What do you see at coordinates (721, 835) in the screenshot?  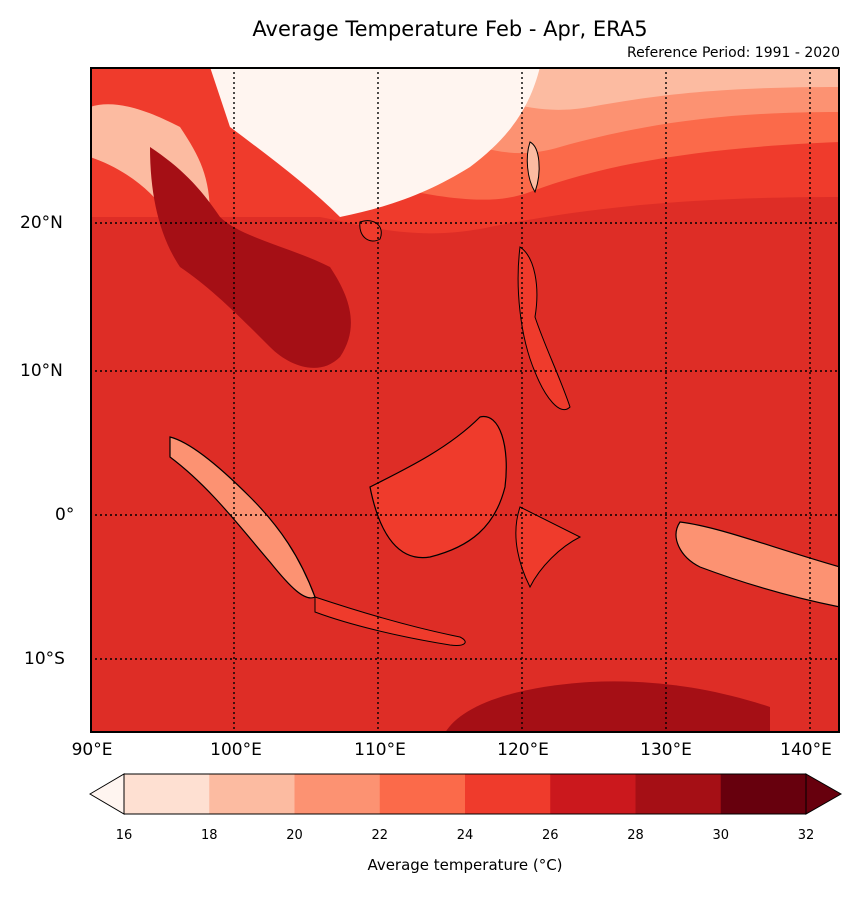 I see `colorbar-tick-label: 30` at bounding box center [721, 835].